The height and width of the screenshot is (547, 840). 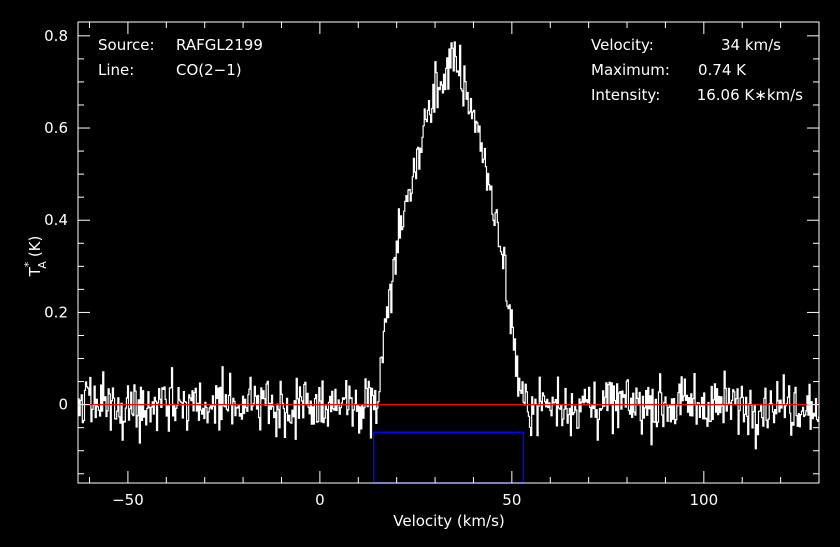 What do you see at coordinates (630, 70) in the screenshot?
I see `maximum-label: Maximum:` at bounding box center [630, 70].